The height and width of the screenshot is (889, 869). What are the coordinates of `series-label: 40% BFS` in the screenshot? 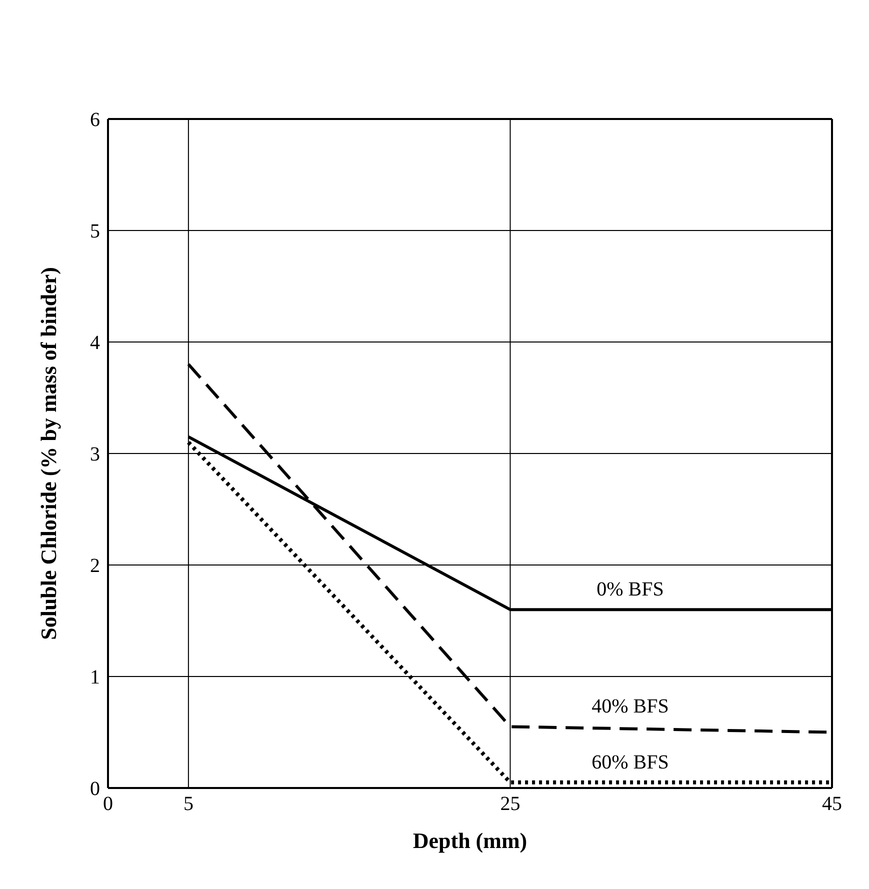 It's located at (630, 707).